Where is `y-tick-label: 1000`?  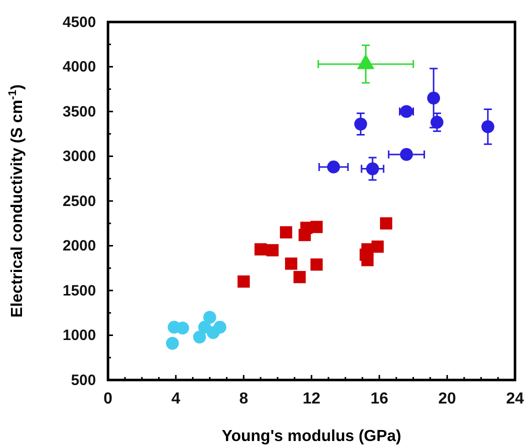
y-tick-label: 1000 is located at coordinates (79, 335).